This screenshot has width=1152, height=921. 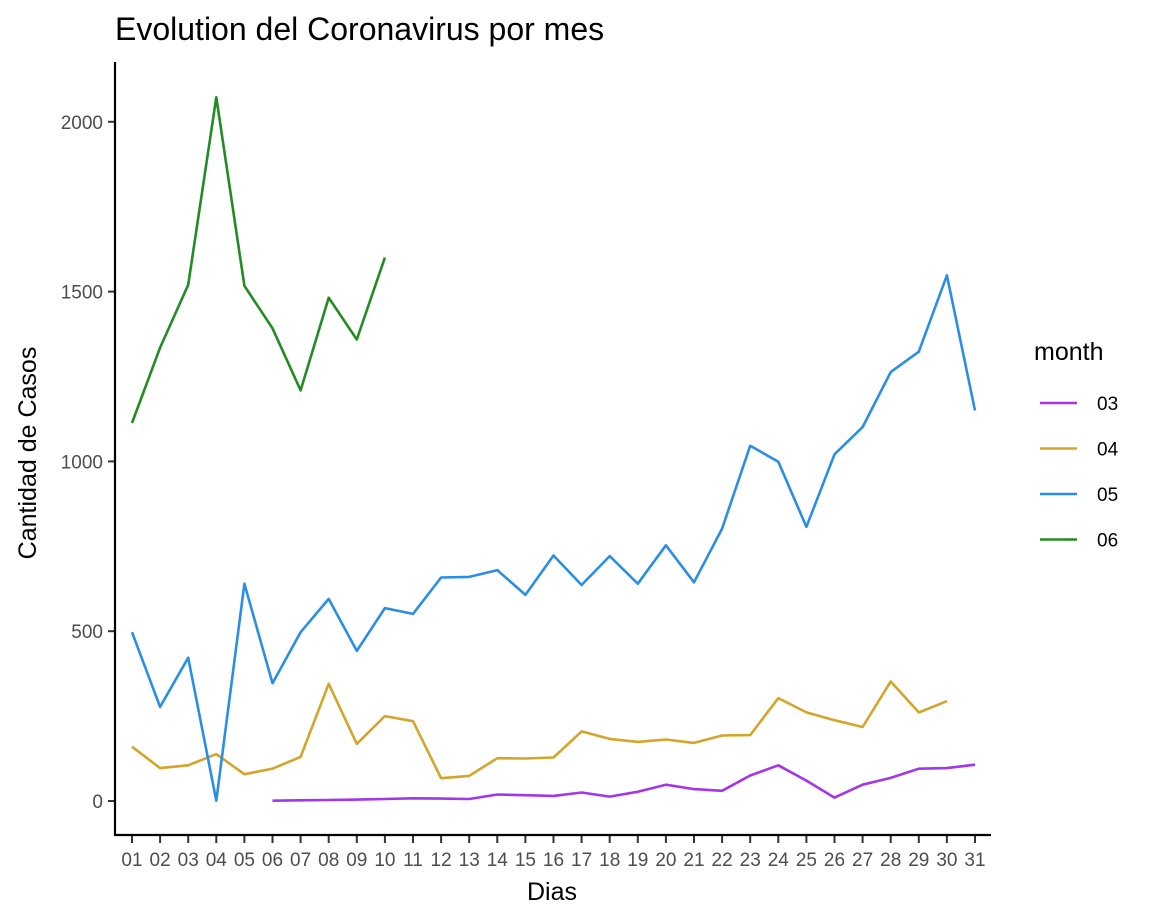 What do you see at coordinates (553, 860) in the screenshot?
I see `x-tick-label: 16` at bounding box center [553, 860].